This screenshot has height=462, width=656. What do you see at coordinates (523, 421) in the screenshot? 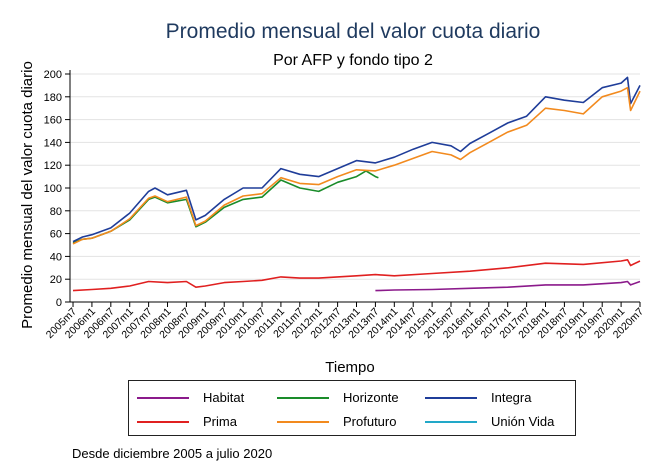
I see `legend-label: Unión Vida` at bounding box center [523, 421].